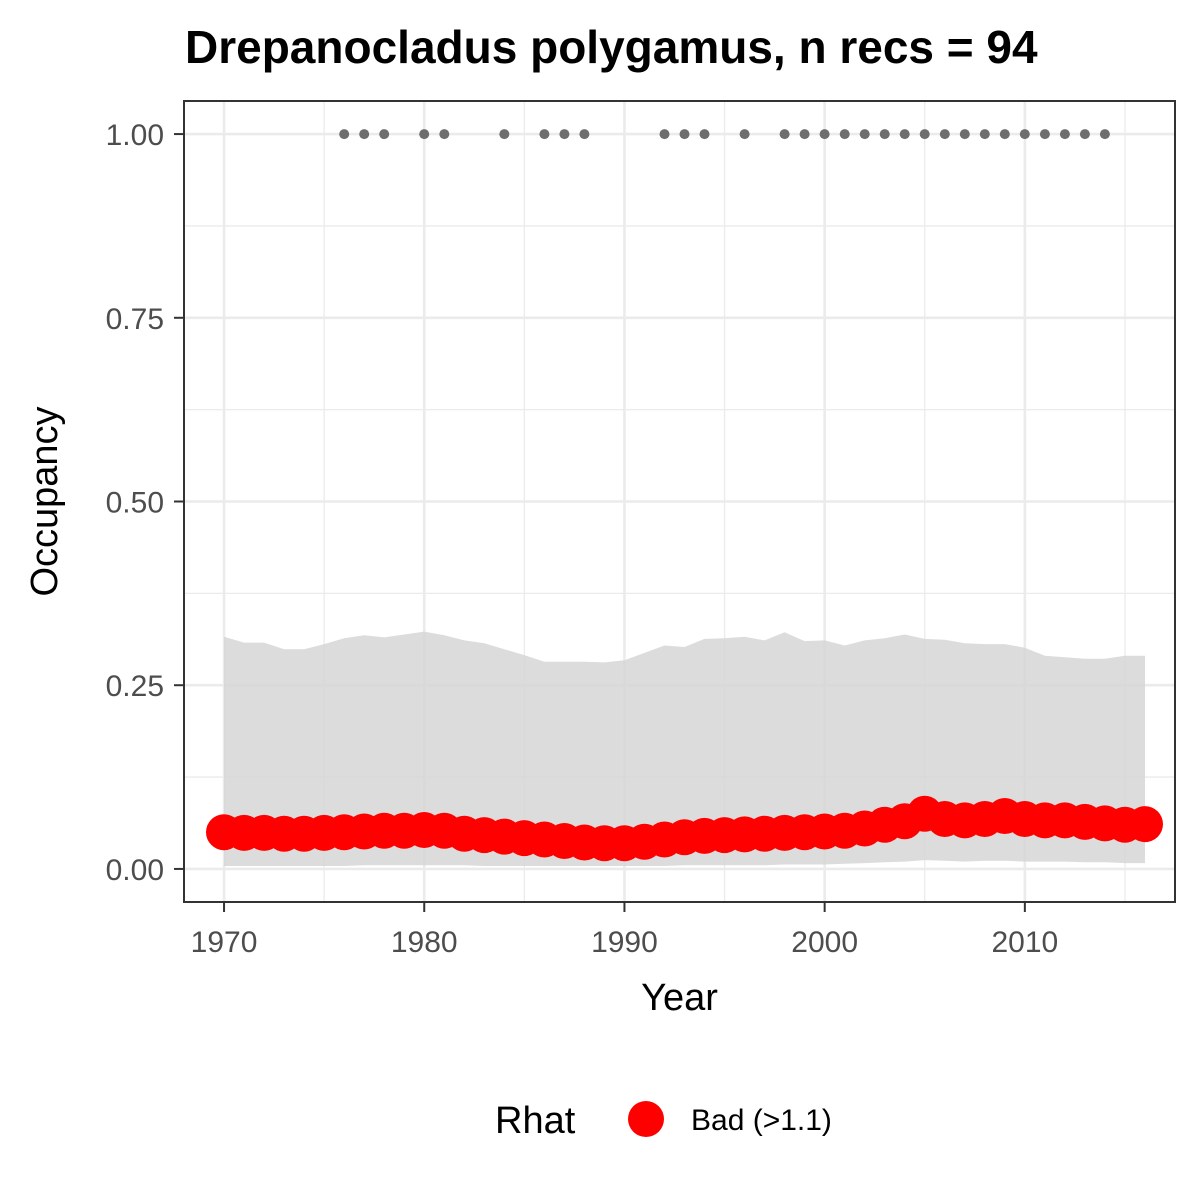 The image size is (1200, 1200). What do you see at coordinates (761, 1120) in the screenshot?
I see `legend-label-bad-rhat: Bad (>1.1)` at bounding box center [761, 1120].